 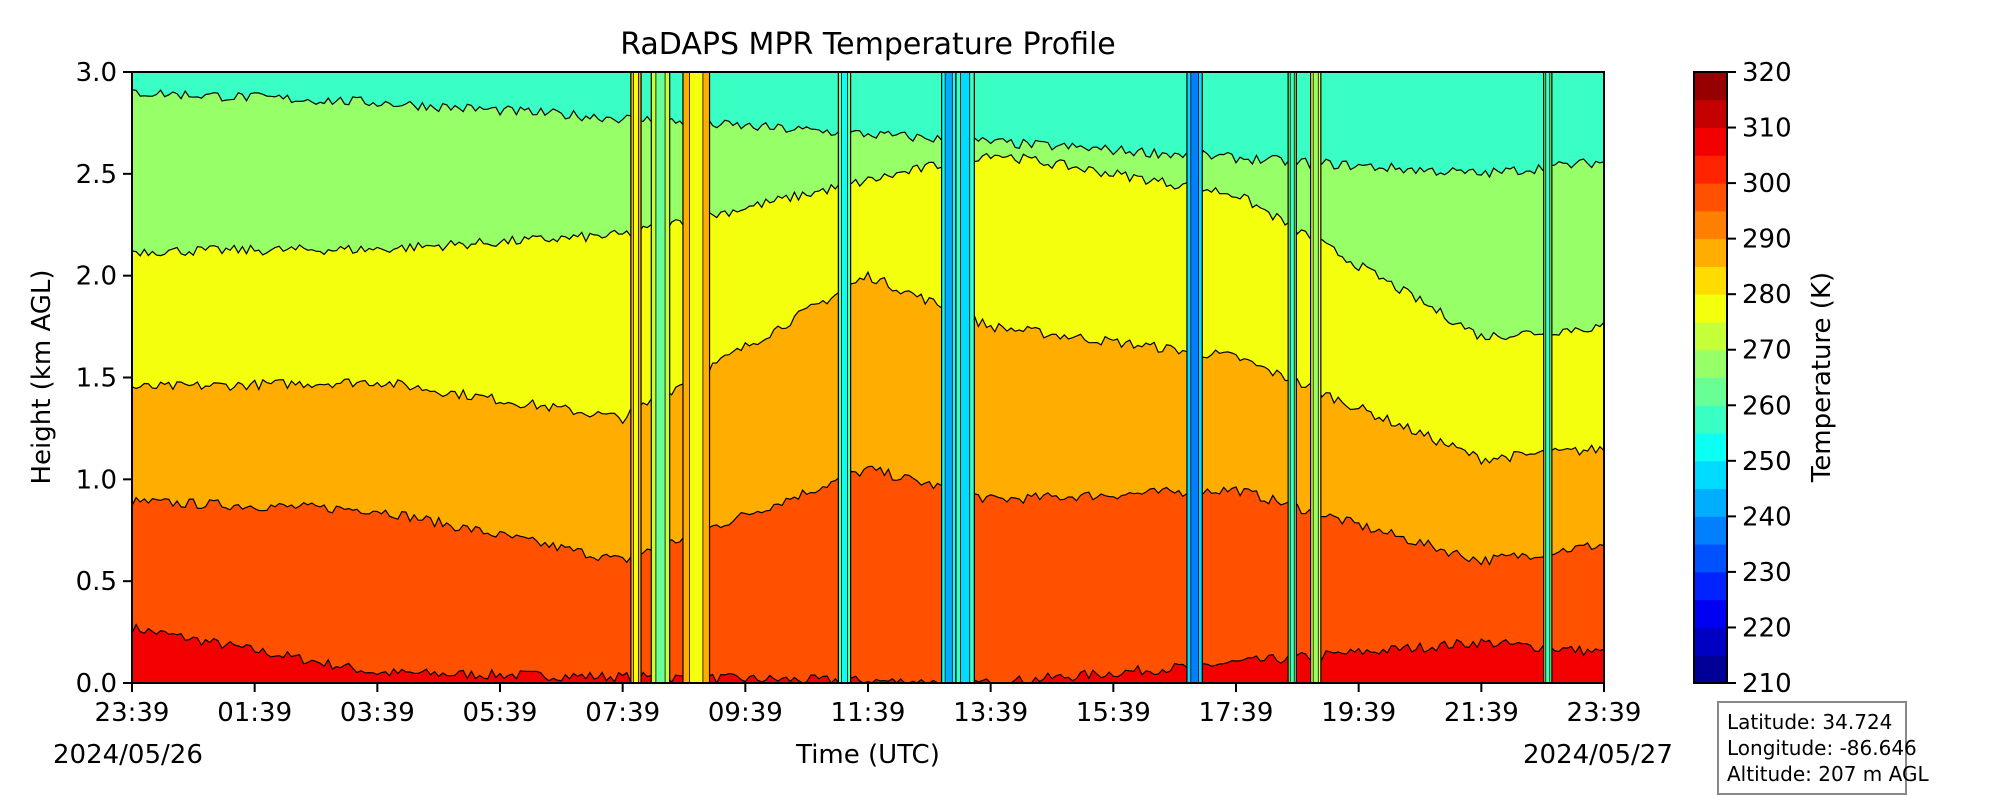 I want to click on cold-spike-6-core, so click(x=965, y=377).